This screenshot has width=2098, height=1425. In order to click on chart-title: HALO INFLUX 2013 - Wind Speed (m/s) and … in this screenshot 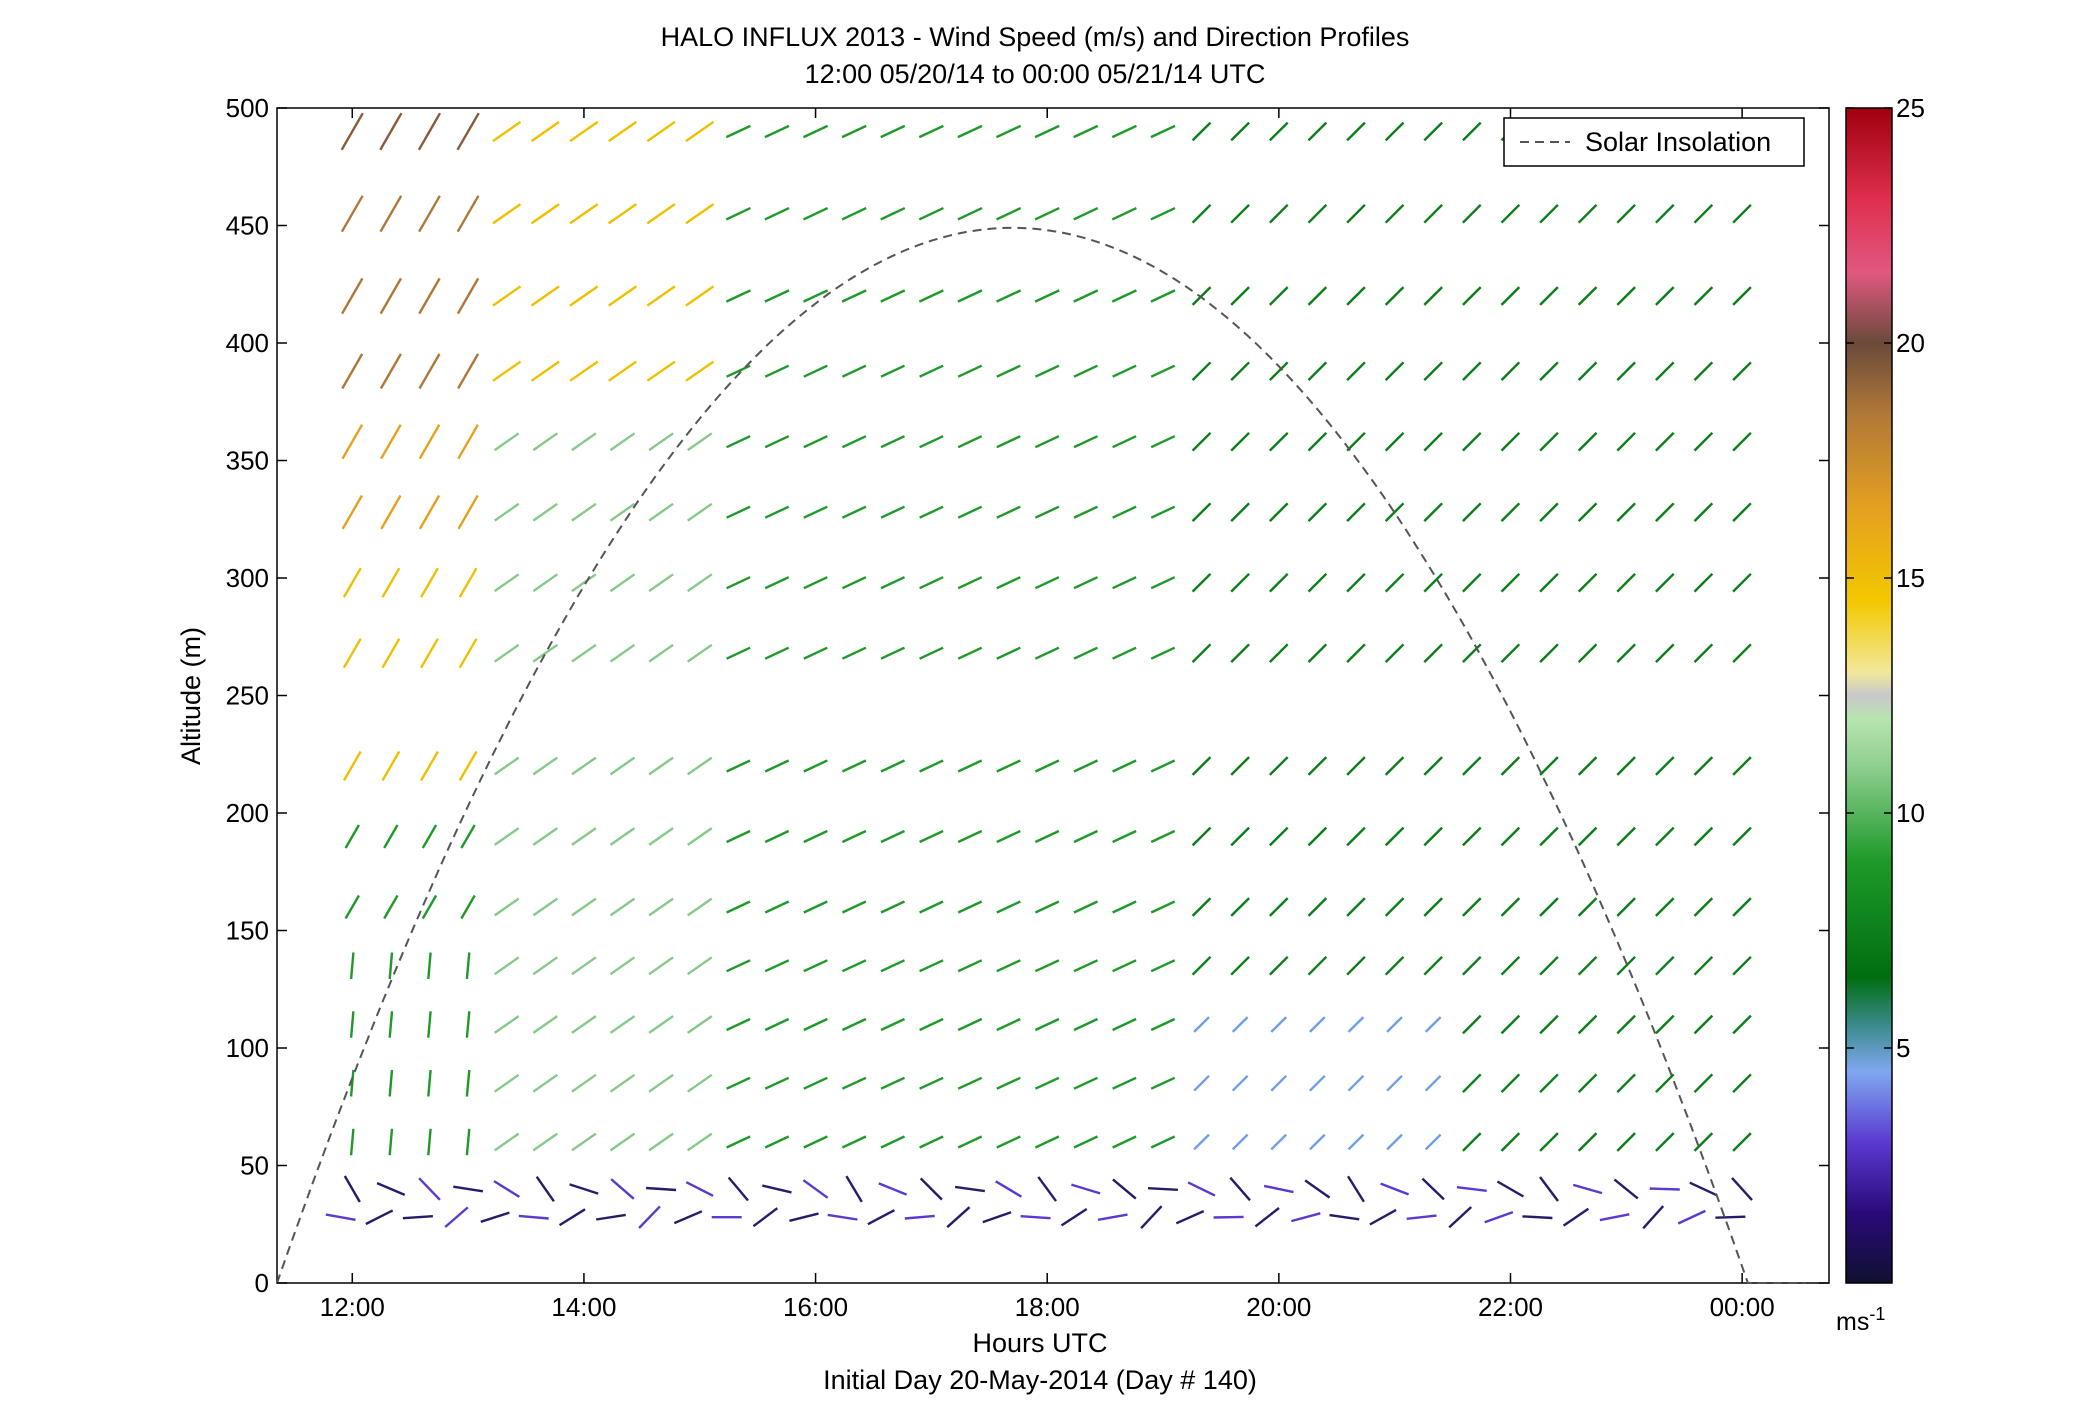, I will do `click(1035, 37)`.